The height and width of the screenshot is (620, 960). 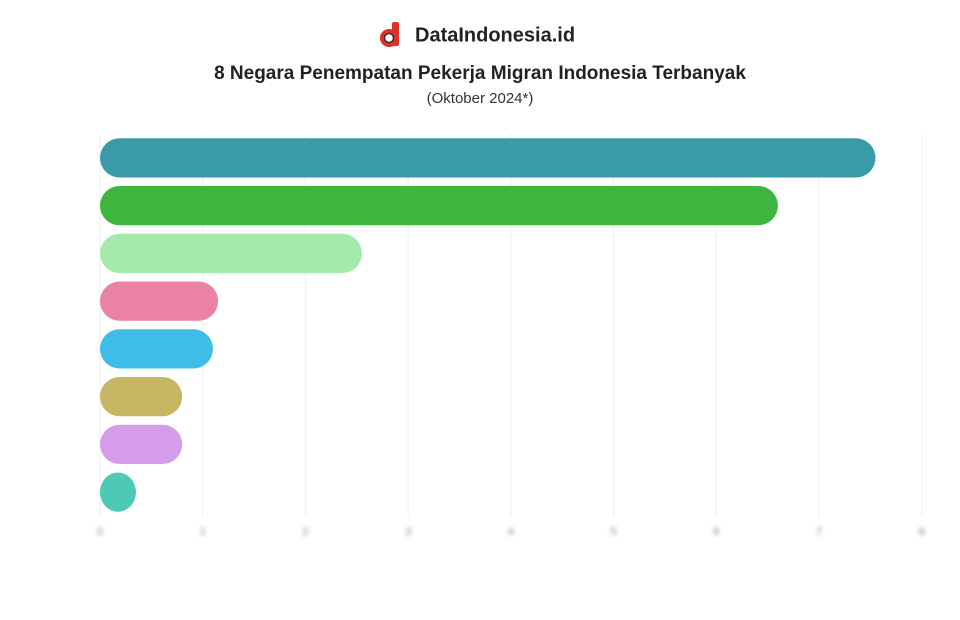 What do you see at coordinates (614, 532) in the screenshot?
I see `x-tick-label: 5` at bounding box center [614, 532].